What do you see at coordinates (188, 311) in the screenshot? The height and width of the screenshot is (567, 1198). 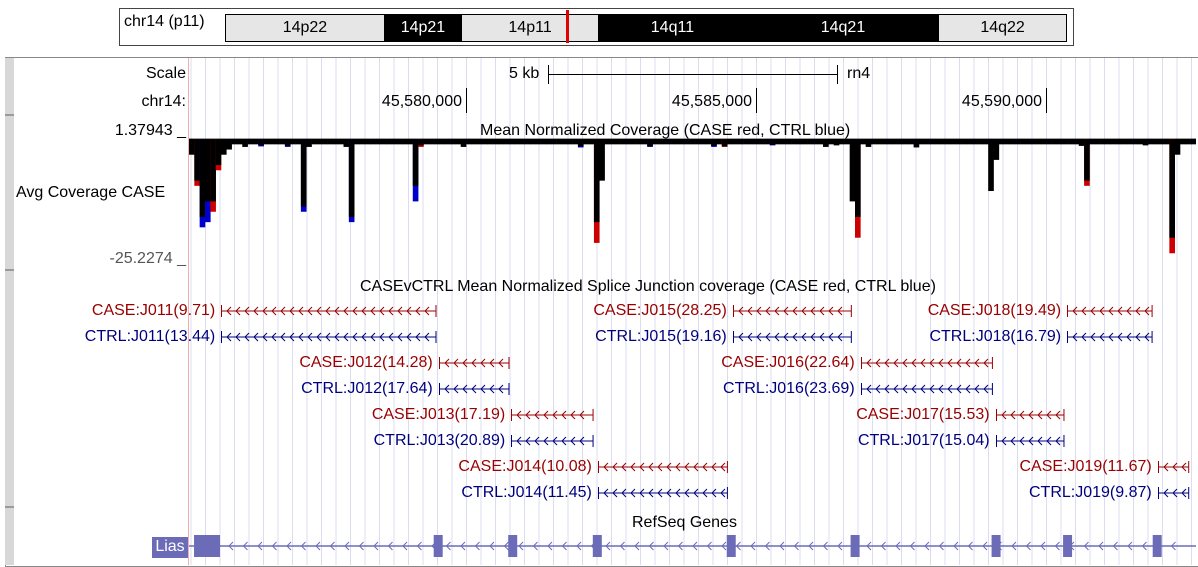 I see `label-column-divider` at bounding box center [188, 311].